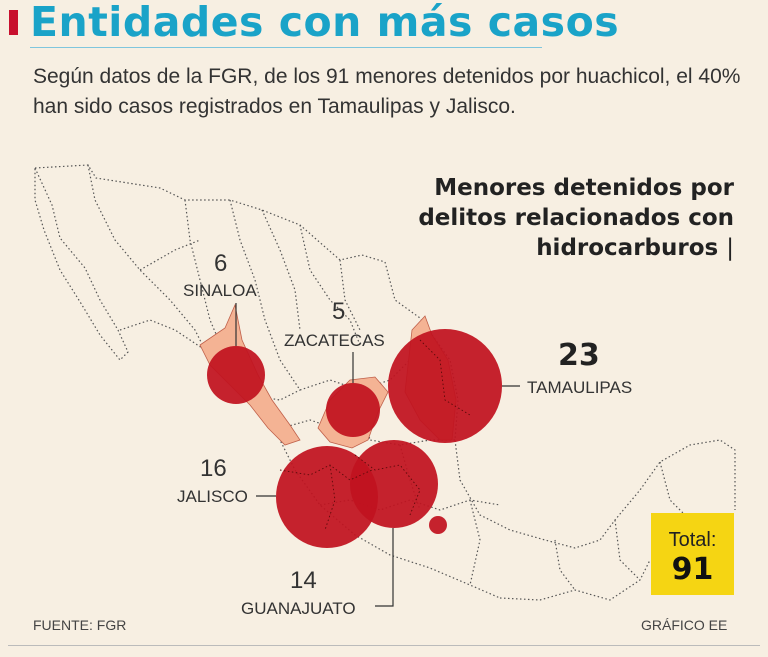  What do you see at coordinates (692, 540) in the screenshot?
I see `total-label: Total:` at bounding box center [692, 540].